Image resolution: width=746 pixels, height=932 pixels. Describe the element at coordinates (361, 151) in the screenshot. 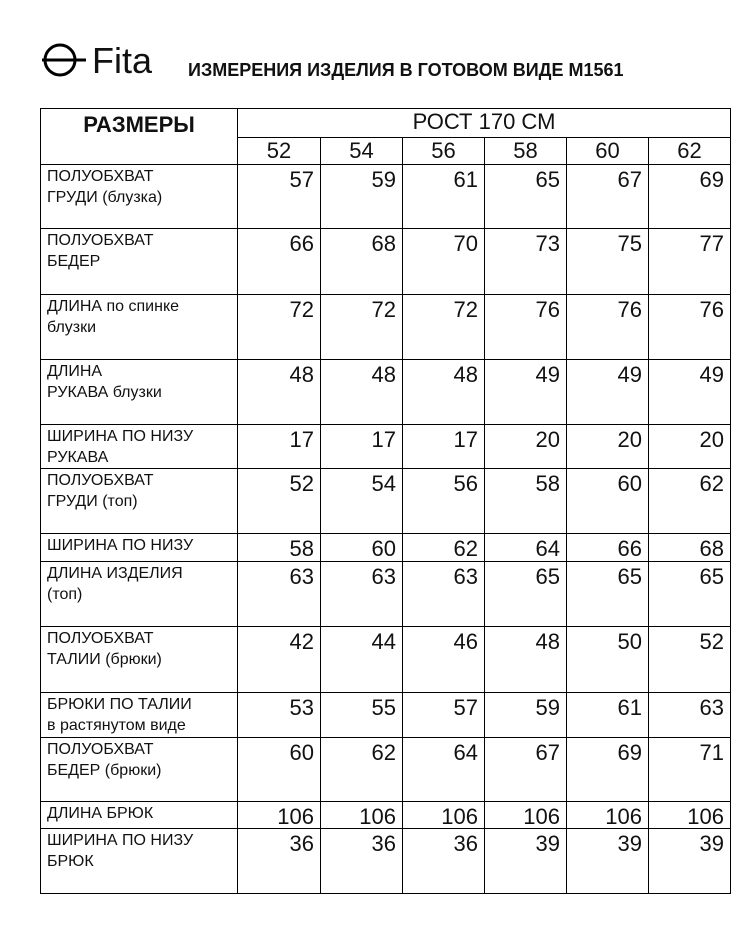

I see `size-header: 54` at that location.